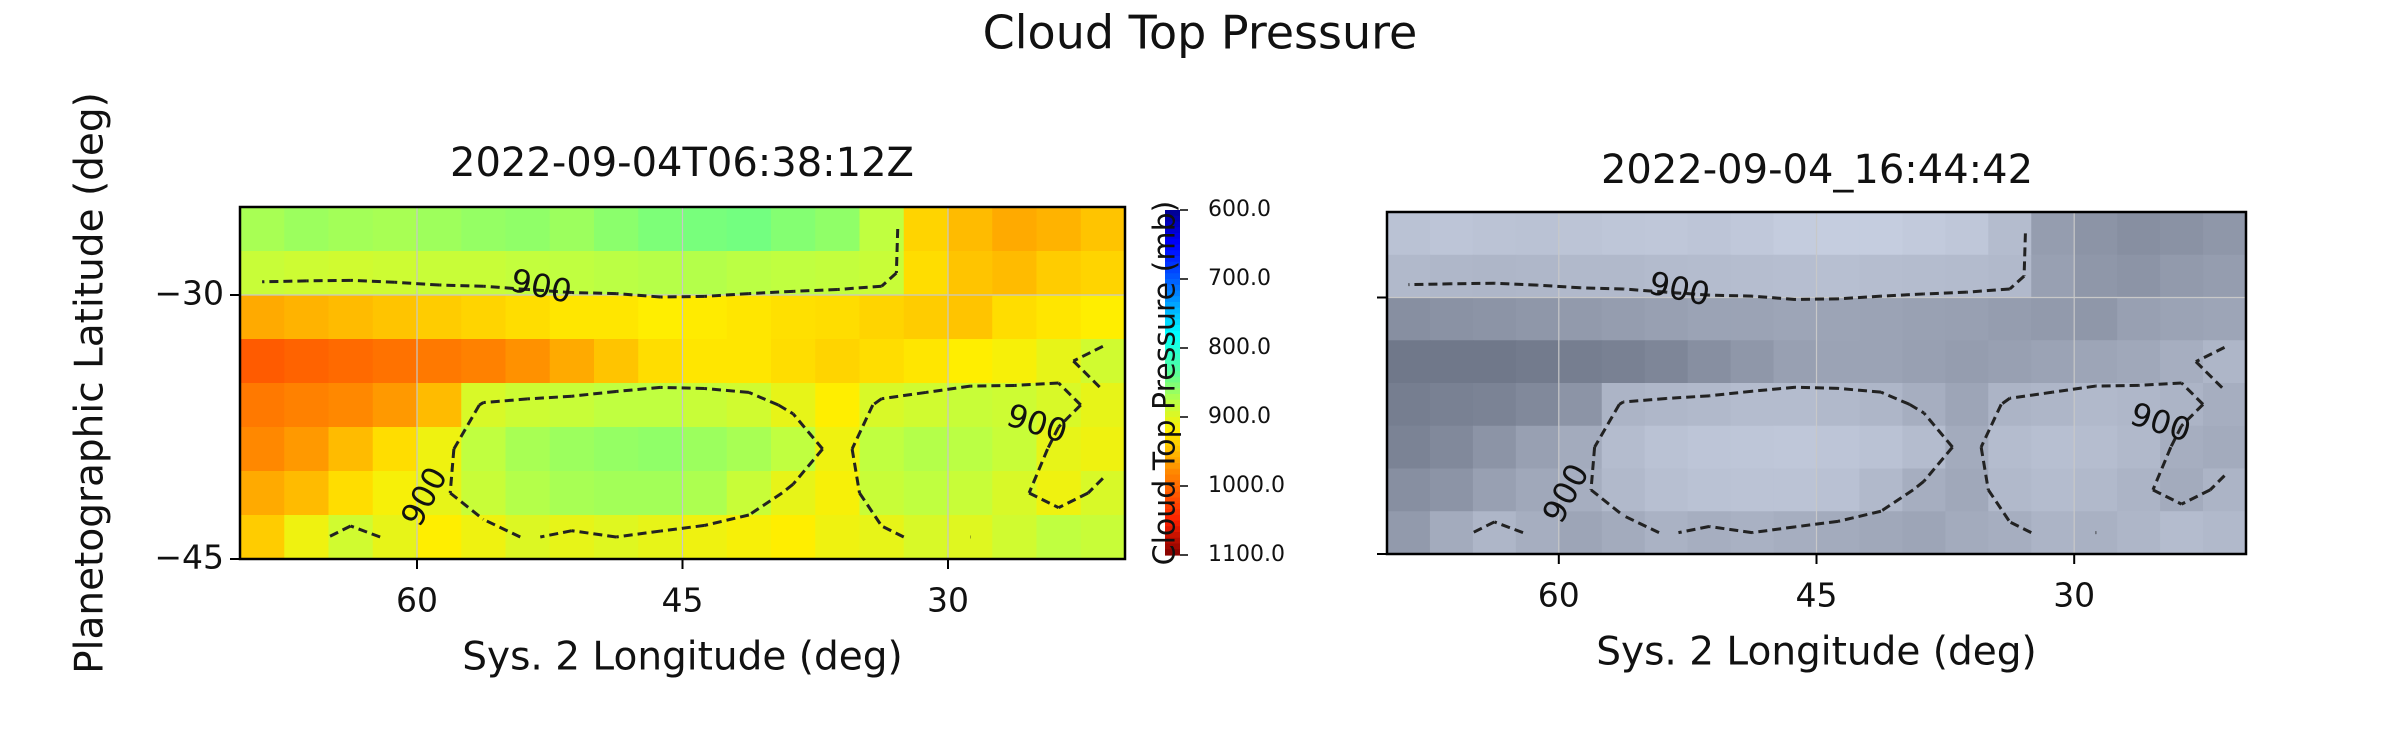 This screenshot has height=750, width=2400. What do you see at coordinates (682, 163) in the screenshot?
I see `panel-title: 2022-09-04T06:38:12Z` at bounding box center [682, 163].